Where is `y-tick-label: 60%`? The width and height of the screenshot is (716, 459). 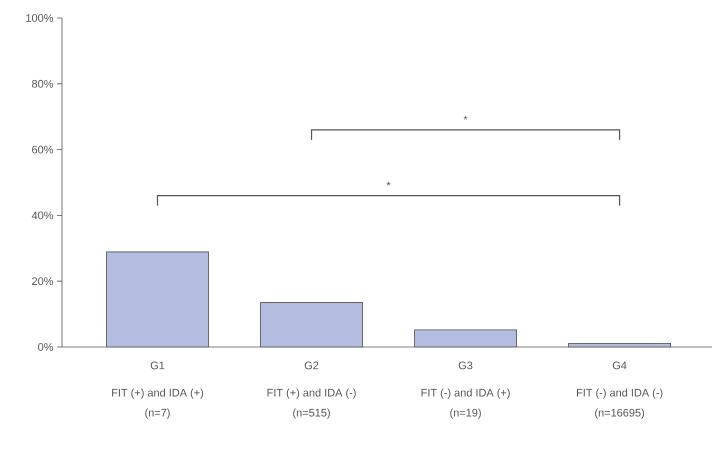 y-tick-label: 60% is located at coordinates (43, 150).